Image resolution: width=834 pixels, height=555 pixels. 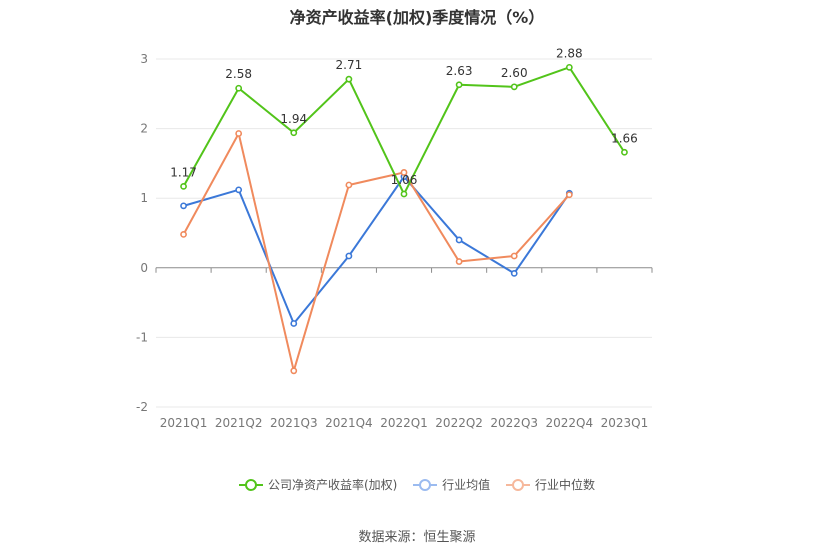 I want to click on y-tick-label: 1, so click(x=144, y=198).